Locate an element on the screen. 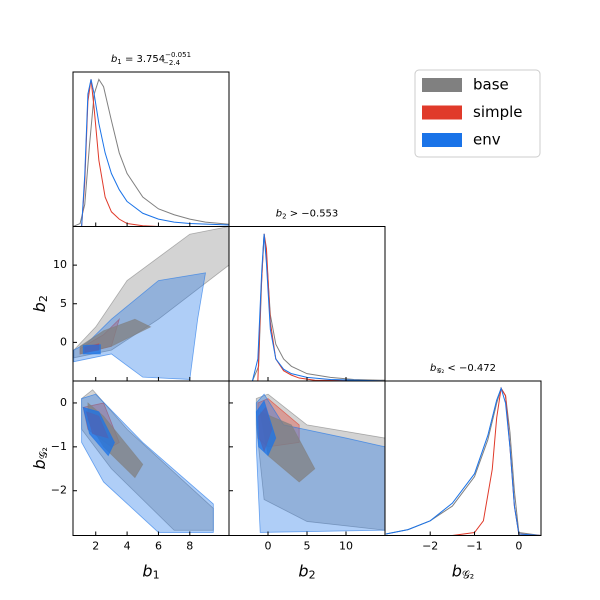 This screenshot has height=600, width=600. legend-label: base is located at coordinates (491, 85).